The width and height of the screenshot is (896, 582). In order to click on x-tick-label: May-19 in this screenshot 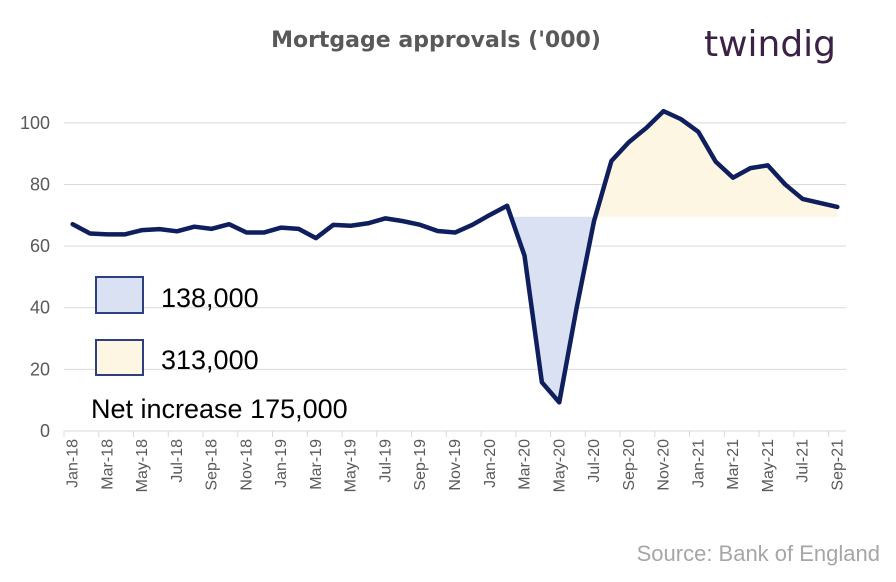, I will do `click(351, 465)`.